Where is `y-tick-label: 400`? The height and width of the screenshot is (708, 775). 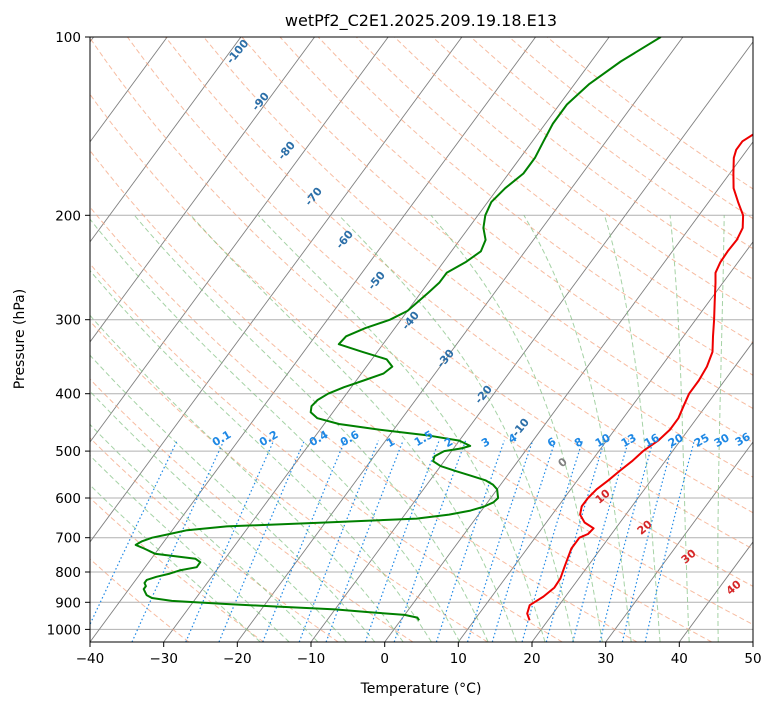 y-tick-label: 400 is located at coordinates (68, 395).